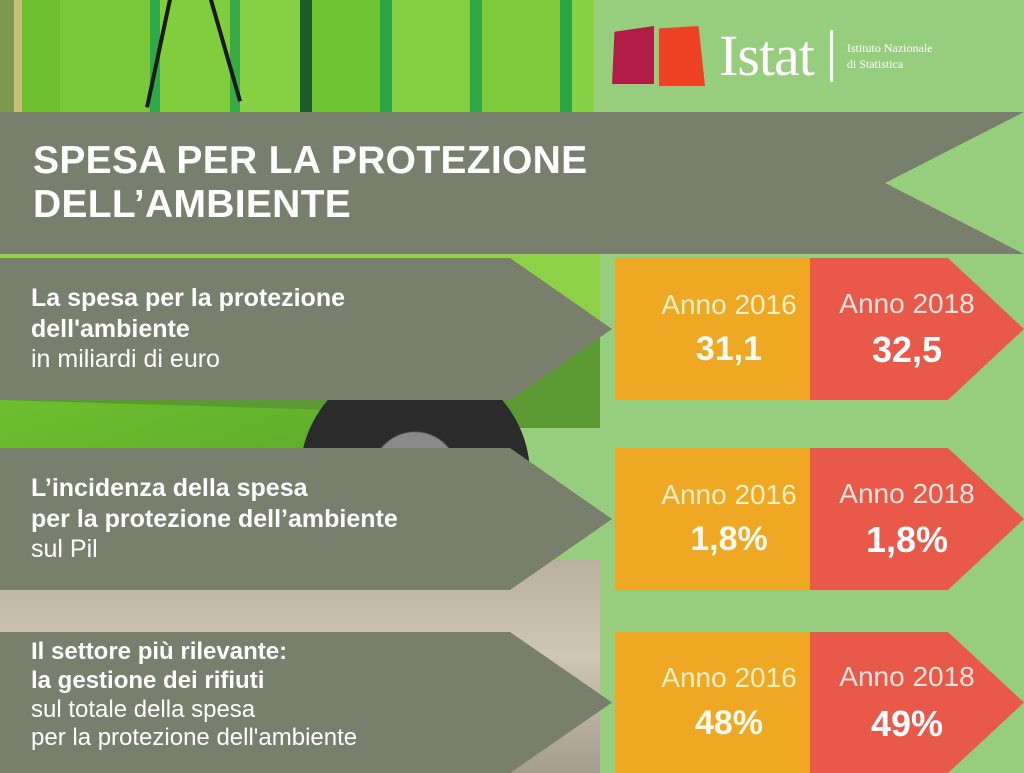 The image size is (1024, 773). What do you see at coordinates (907, 540) in the screenshot?
I see `stat-value-2018: 1,8%` at bounding box center [907, 540].